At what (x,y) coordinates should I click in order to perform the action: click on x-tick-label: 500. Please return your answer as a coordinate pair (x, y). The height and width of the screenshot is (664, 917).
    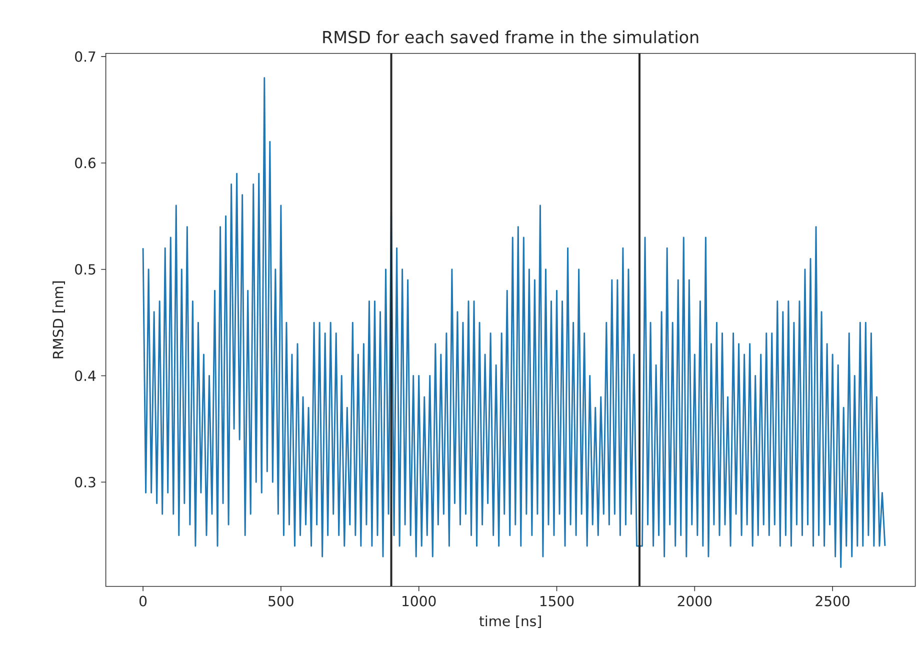
    Looking at the image, I should click on (281, 601).